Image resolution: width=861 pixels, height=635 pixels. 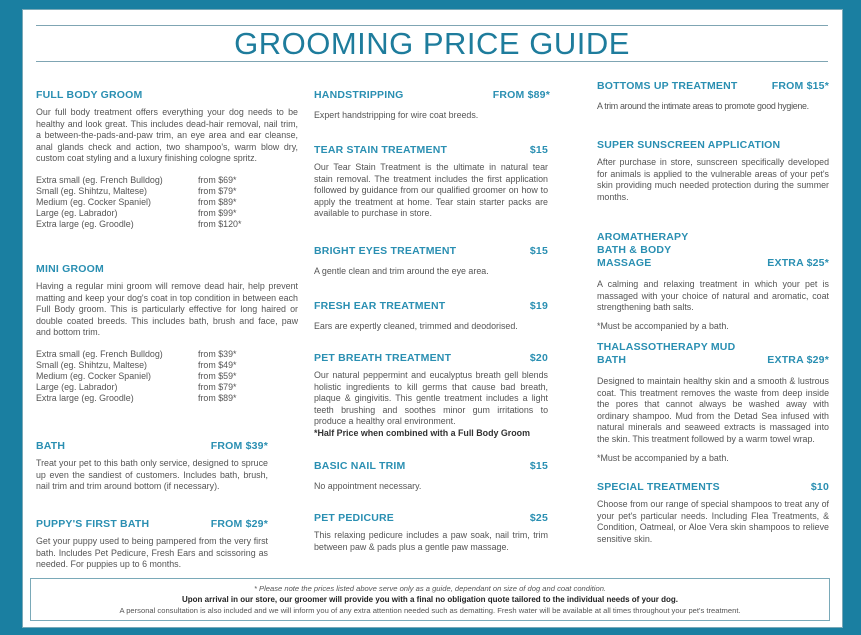 I want to click on service-name: AROMATHERAPY BATH & BODY MASSAGE, so click(x=643, y=250).